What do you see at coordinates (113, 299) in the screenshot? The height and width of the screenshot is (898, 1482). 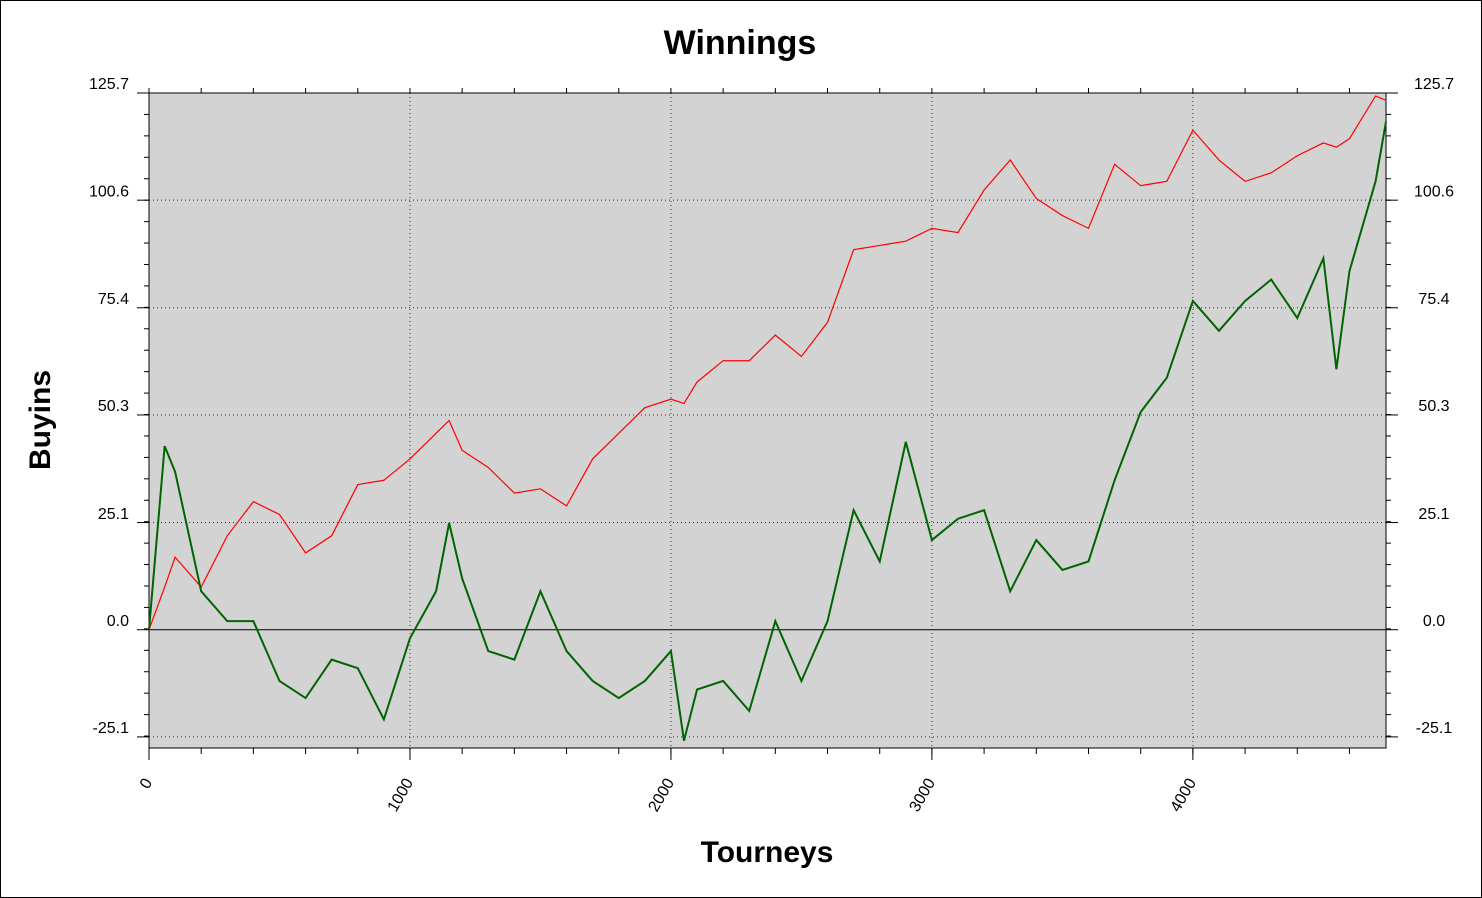 I see `y-tick-label: 75.4` at bounding box center [113, 299].